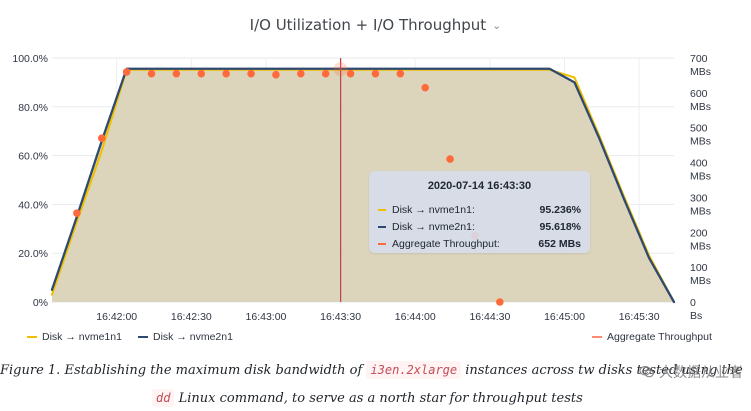 The image size is (751, 411). What do you see at coordinates (82, 337) in the screenshot?
I see `legend-label: Disk → nvme1n1` at bounding box center [82, 337].